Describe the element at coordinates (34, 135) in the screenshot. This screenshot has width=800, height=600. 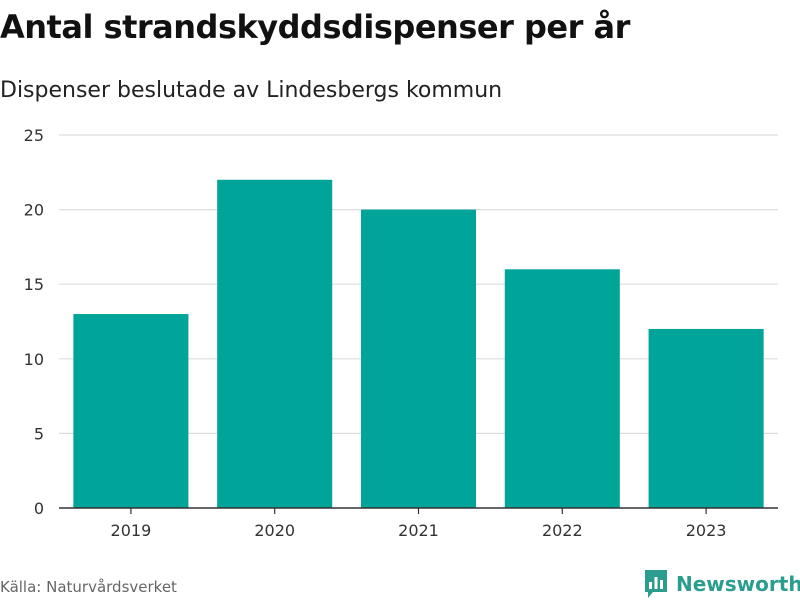
I see `y-tick-label: 25` at that location.